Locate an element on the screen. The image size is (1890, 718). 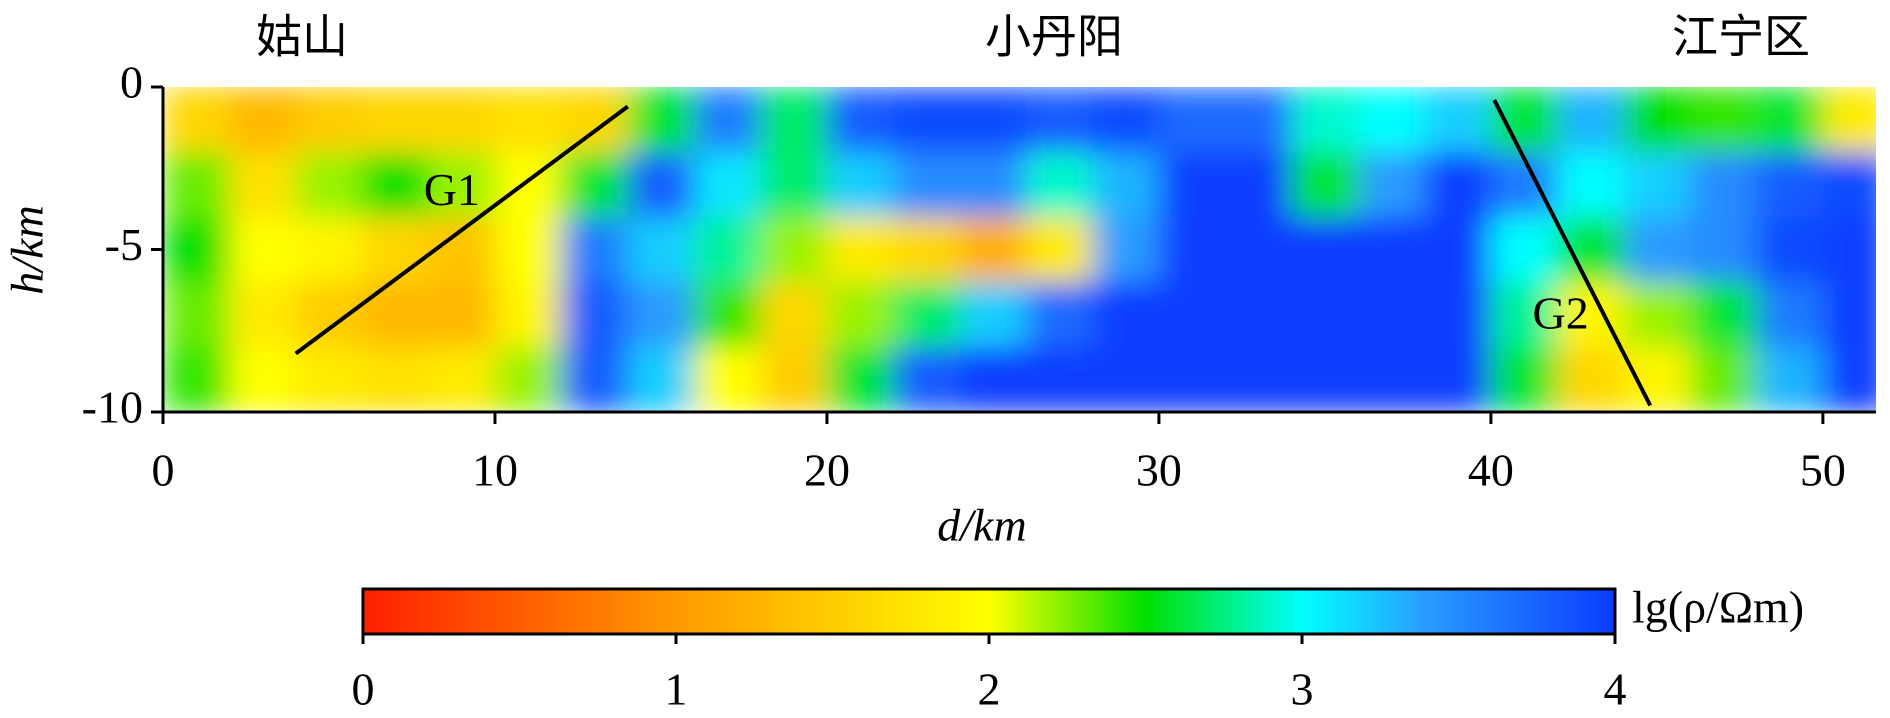
place-label: 姑山 is located at coordinates (302, 37).